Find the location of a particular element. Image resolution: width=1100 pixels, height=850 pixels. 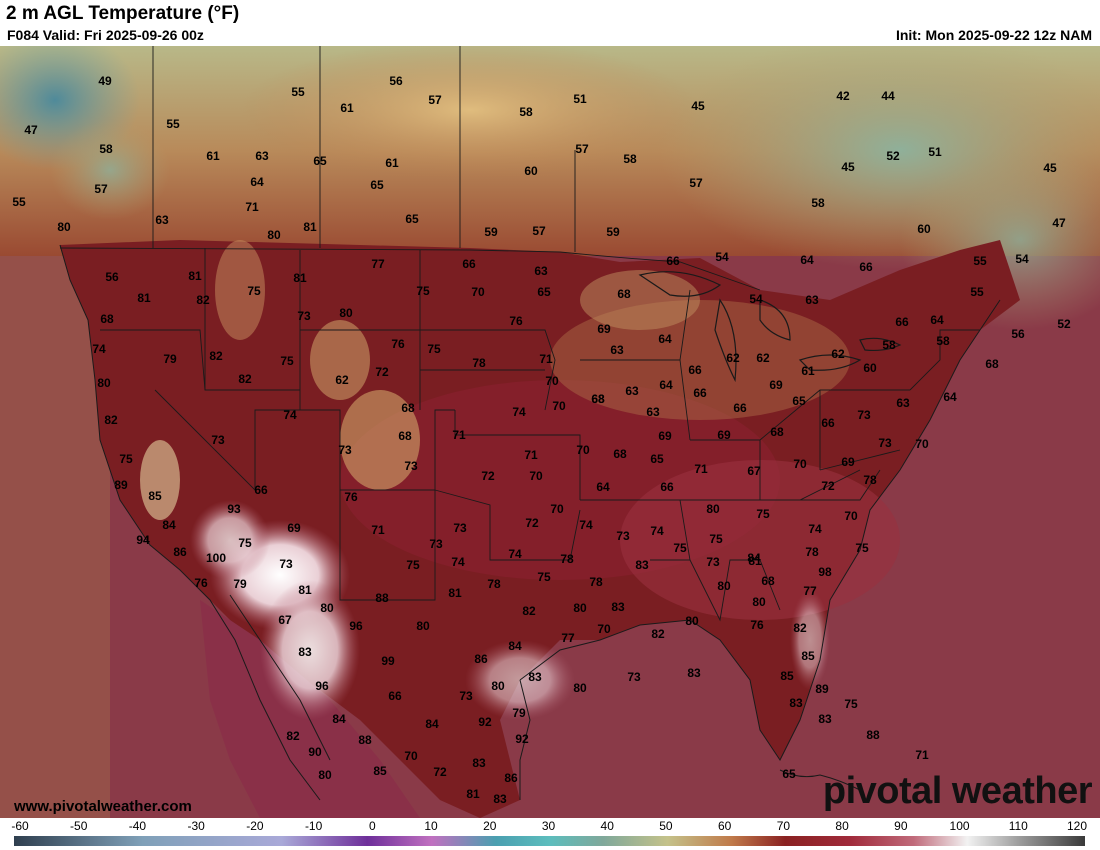

station-value-s219: 92 is located at coordinates (485, 722).